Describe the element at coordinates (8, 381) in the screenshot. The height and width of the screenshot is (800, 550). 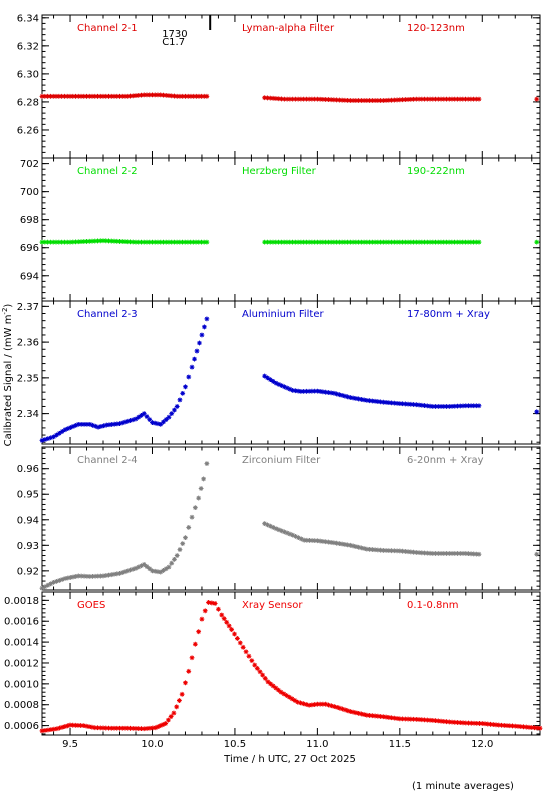
I see `y-axis-title-main: Calibrated Signal / (mW m` at that location.